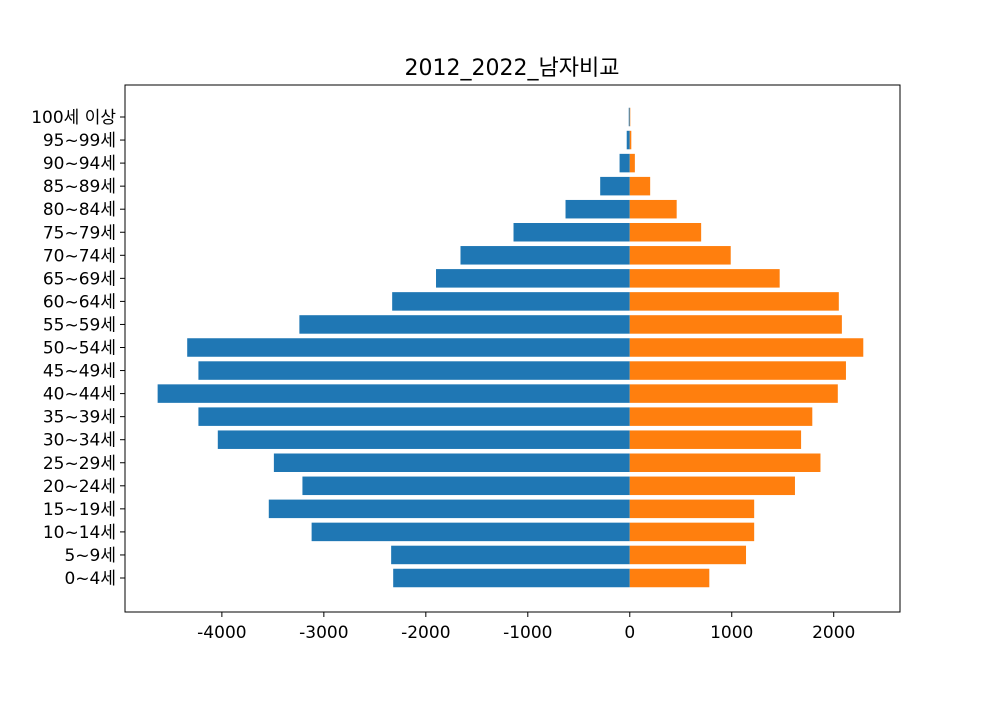  Describe the element at coordinates (527, 633) in the screenshot. I see `x-tick-label: -1000` at that location.